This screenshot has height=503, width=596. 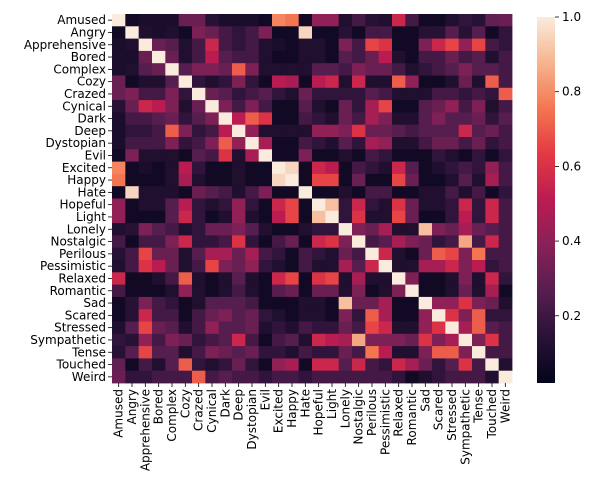 What do you see at coordinates (399, 413) in the screenshot?
I see `x-tick-label: Relaxed` at bounding box center [399, 413].